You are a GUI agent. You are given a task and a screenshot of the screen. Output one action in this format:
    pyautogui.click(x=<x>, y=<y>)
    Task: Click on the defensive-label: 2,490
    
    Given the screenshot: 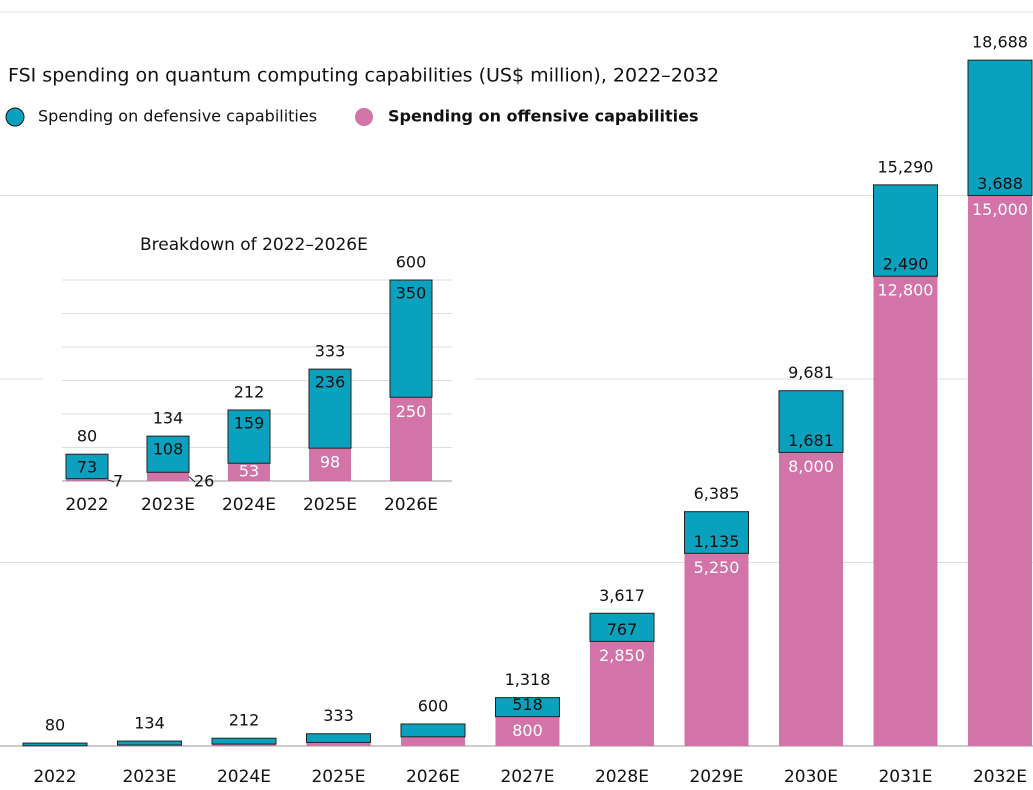 What is the action you would take?
    pyautogui.click(x=906, y=264)
    